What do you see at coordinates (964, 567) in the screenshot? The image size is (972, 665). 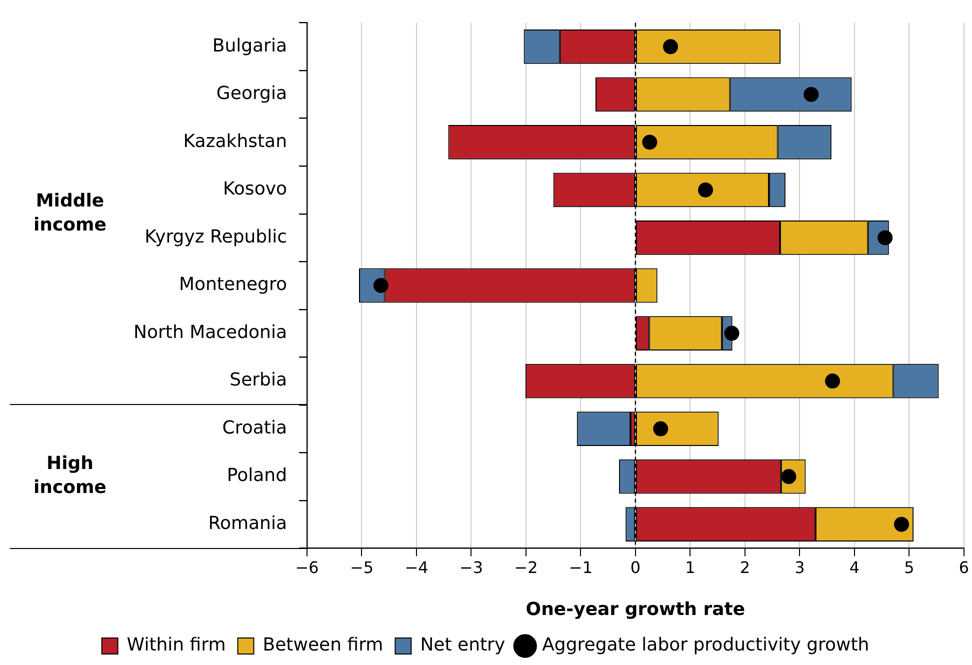 I see `x-tick-label: 6` at bounding box center [964, 567].